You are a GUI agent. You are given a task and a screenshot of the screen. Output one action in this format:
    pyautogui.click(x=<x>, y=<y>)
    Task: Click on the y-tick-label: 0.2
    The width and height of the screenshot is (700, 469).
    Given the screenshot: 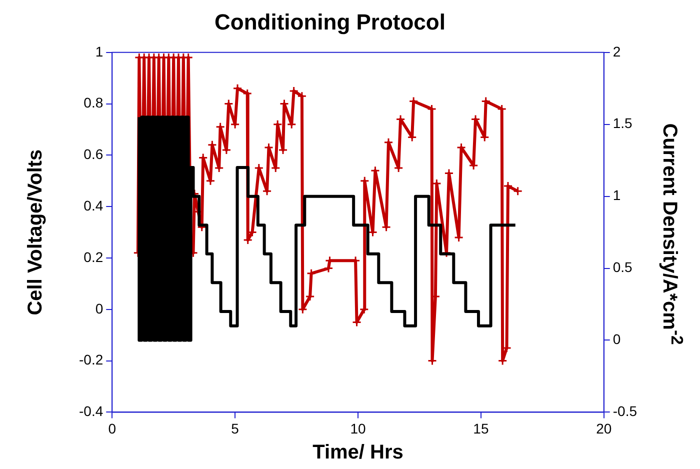 What is the action you would take?
    pyautogui.click(x=94, y=256)
    